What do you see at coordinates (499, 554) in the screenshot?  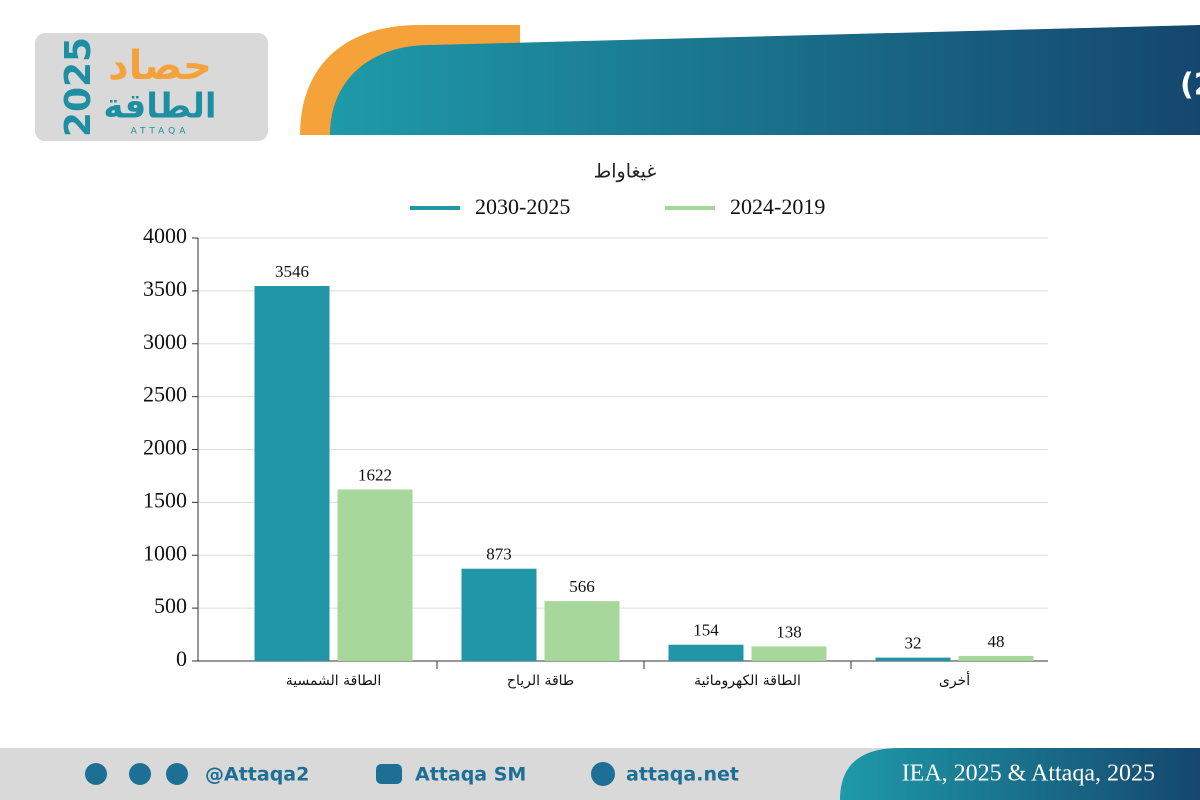 I see `value-label: 873` at bounding box center [499, 554].